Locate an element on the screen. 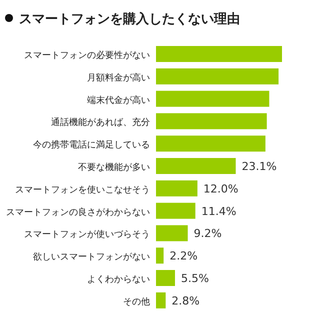 This screenshot has height=320, width=320. data-label: 5.5% is located at coordinates (194, 278).